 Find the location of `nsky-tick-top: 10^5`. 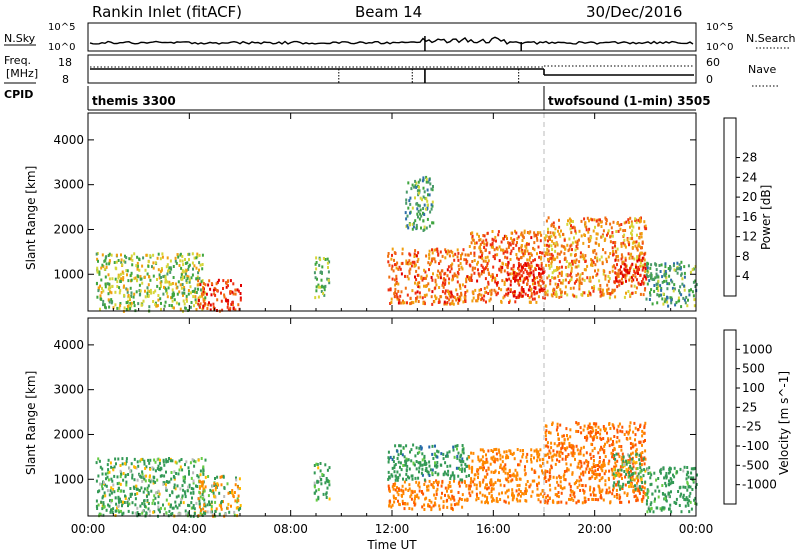

nsky-tick-top: 10^5 is located at coordinates (61, 27).